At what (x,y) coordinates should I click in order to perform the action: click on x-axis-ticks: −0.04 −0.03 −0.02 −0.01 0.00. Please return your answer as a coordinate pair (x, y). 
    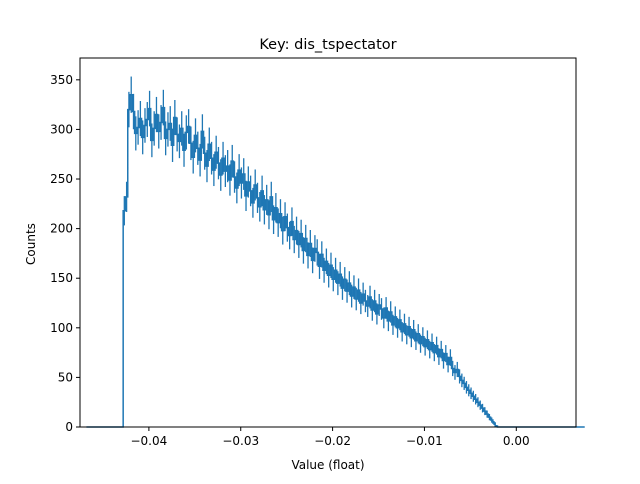
    Looking at the image, I should click on (330, 437).